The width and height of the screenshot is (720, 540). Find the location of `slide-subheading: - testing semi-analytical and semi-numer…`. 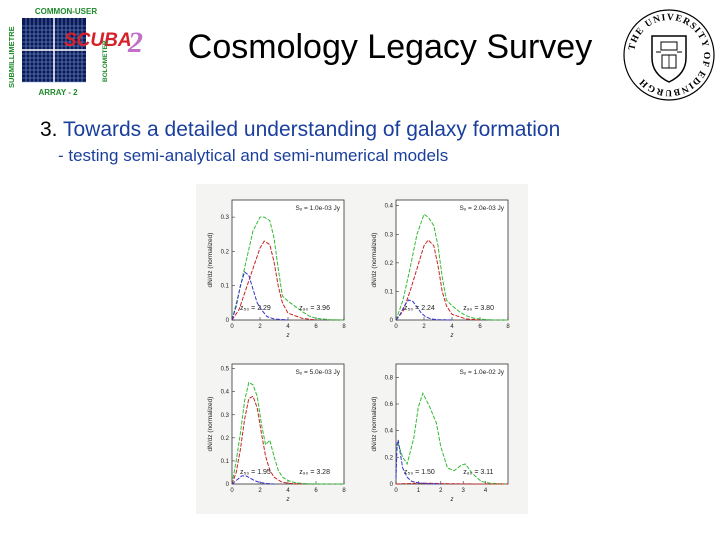

slide-subheading: - testing semi-analytical and semi-numer… is located at coordinates (253, 155).